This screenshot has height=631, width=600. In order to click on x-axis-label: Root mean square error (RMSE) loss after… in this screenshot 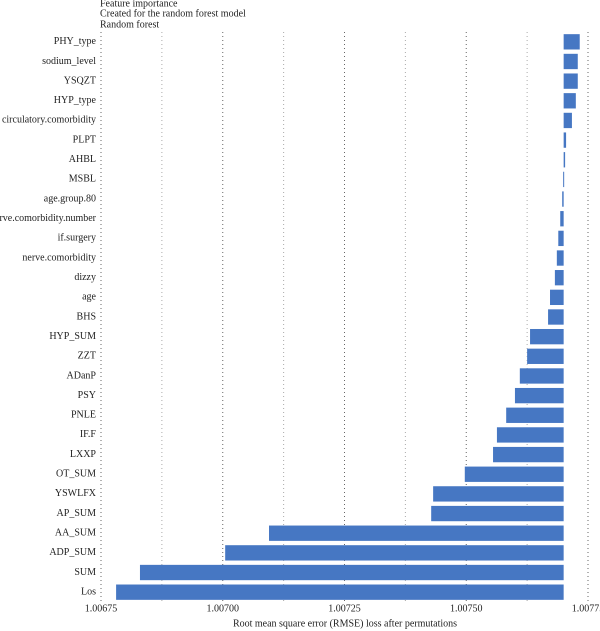, I will do `click(345, 623)`.